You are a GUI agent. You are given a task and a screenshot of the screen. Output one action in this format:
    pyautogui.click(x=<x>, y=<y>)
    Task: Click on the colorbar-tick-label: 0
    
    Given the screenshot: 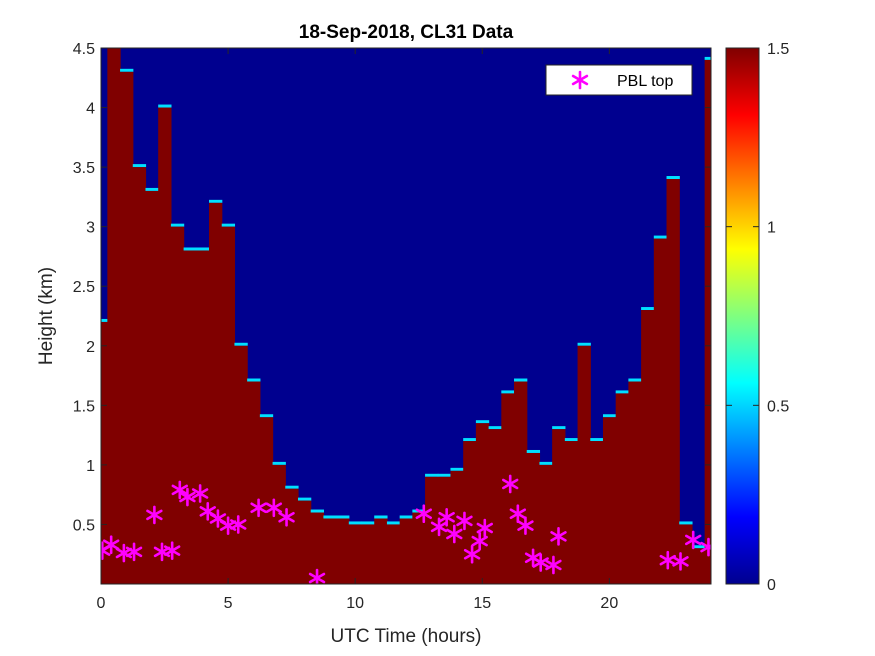 What is the action you would take?
    pyautogui.click(x=771, y=585)
    